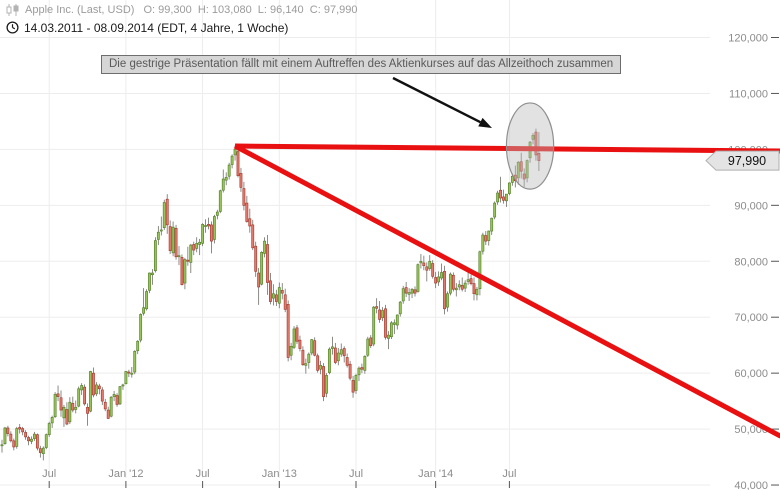  Describe the element at coordinates (748, 39) in the screenshot. I see `y-axis-label: 120,000` at that location.